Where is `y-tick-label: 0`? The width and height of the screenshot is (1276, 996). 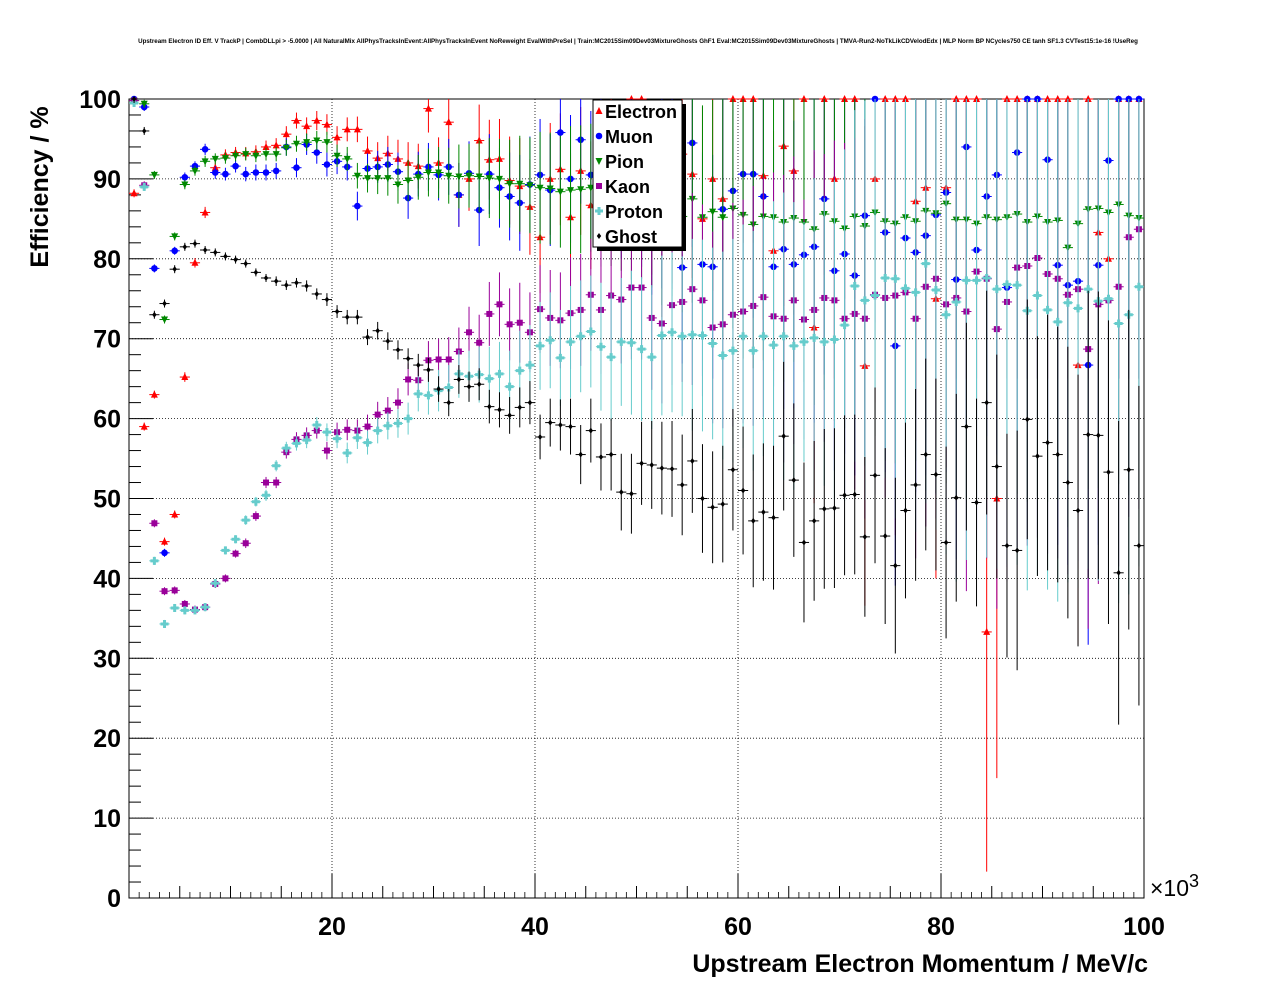 y-tick-label: 0 is located at coordinates (114, 899).